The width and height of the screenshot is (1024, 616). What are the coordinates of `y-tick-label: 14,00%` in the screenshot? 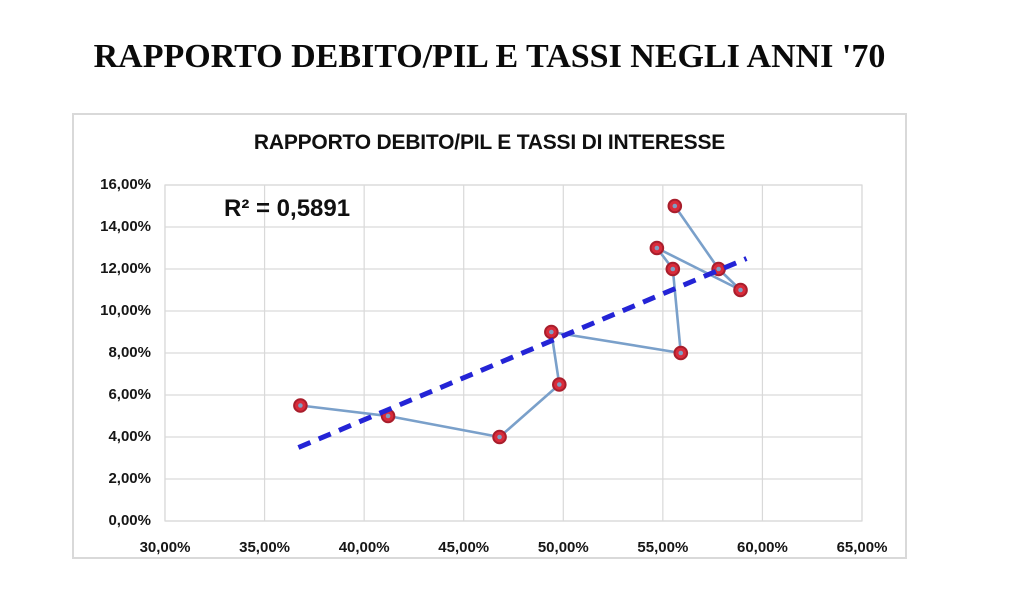 It's located at (125, 226).